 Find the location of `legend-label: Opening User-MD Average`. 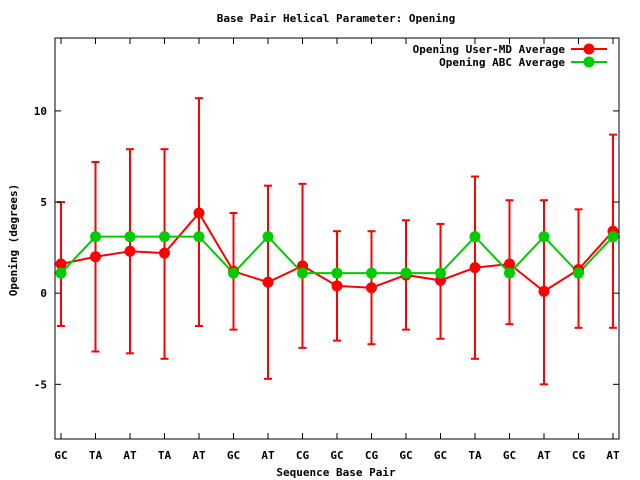

legend-label: Opening User-MD Average is located at coordinates (489, 49).